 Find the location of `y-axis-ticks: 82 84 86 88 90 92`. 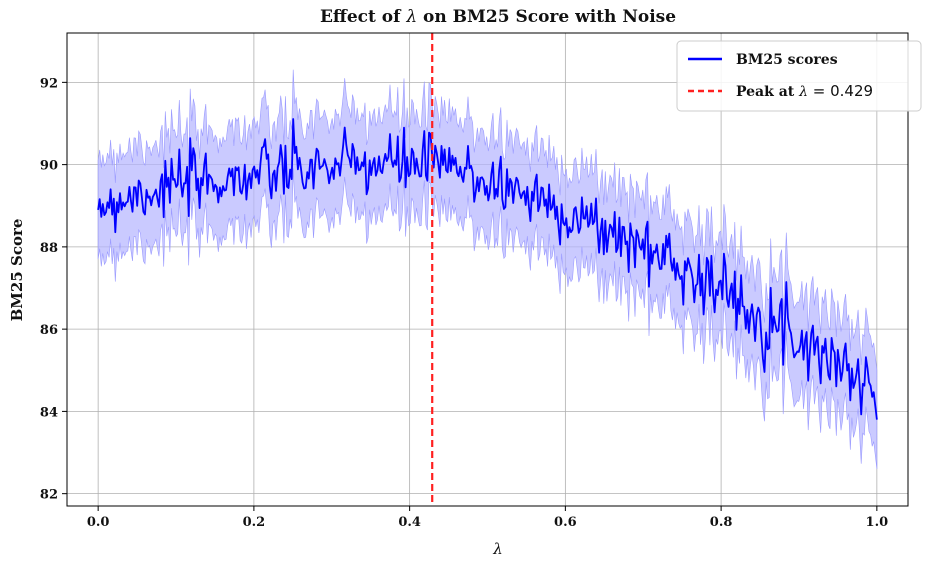

y-axis-ticks: 82 84 86 88 90 92 is located at coordinates (53, 289).